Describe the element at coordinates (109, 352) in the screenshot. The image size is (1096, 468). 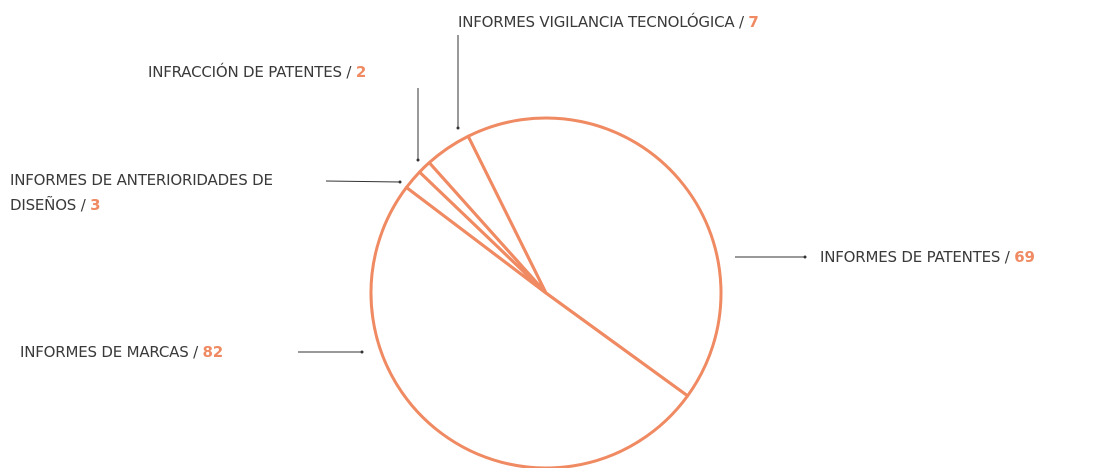
I see `category-name: INFORMES DE MARCAS /` at that location.